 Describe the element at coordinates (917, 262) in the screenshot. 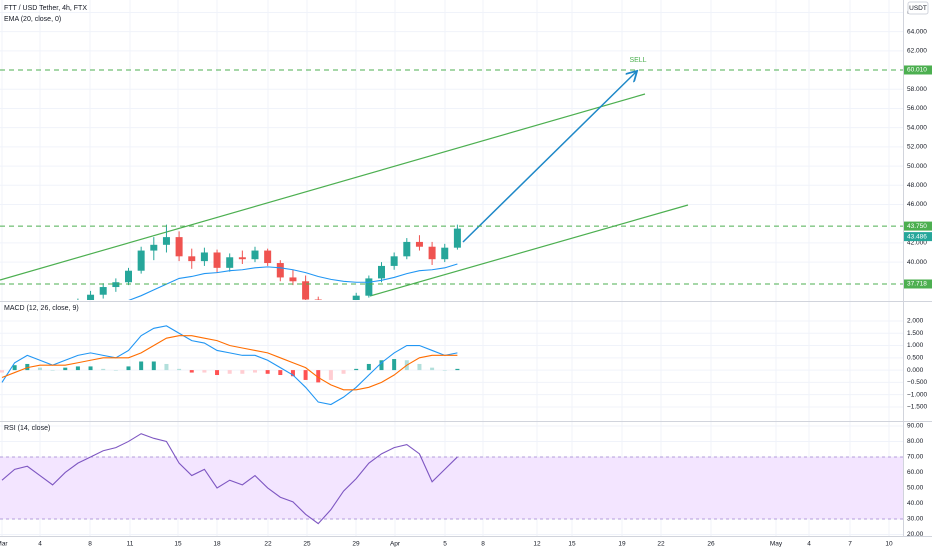

I see `y-tick-label: 40.000` at that location.